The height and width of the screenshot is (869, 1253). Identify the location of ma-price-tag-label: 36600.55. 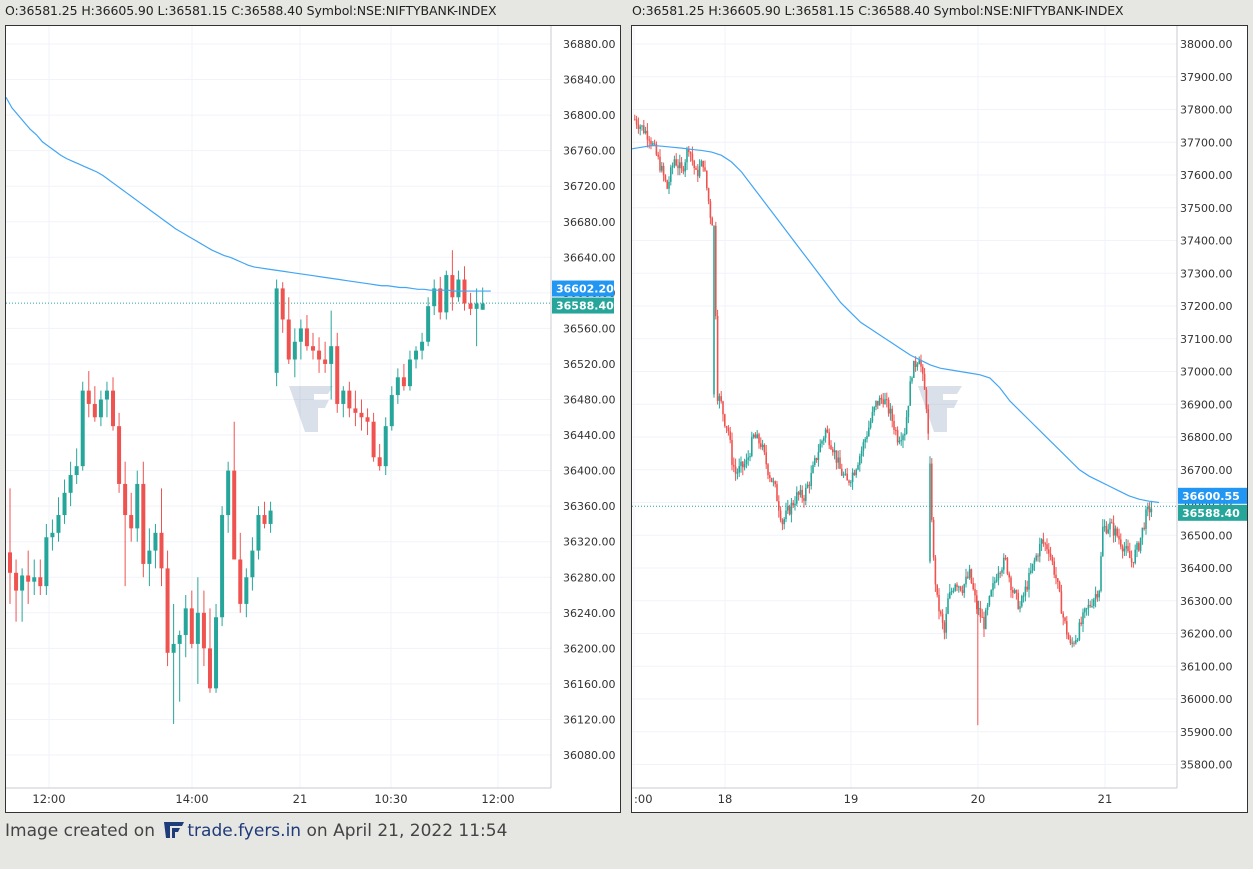
(1211, 496).